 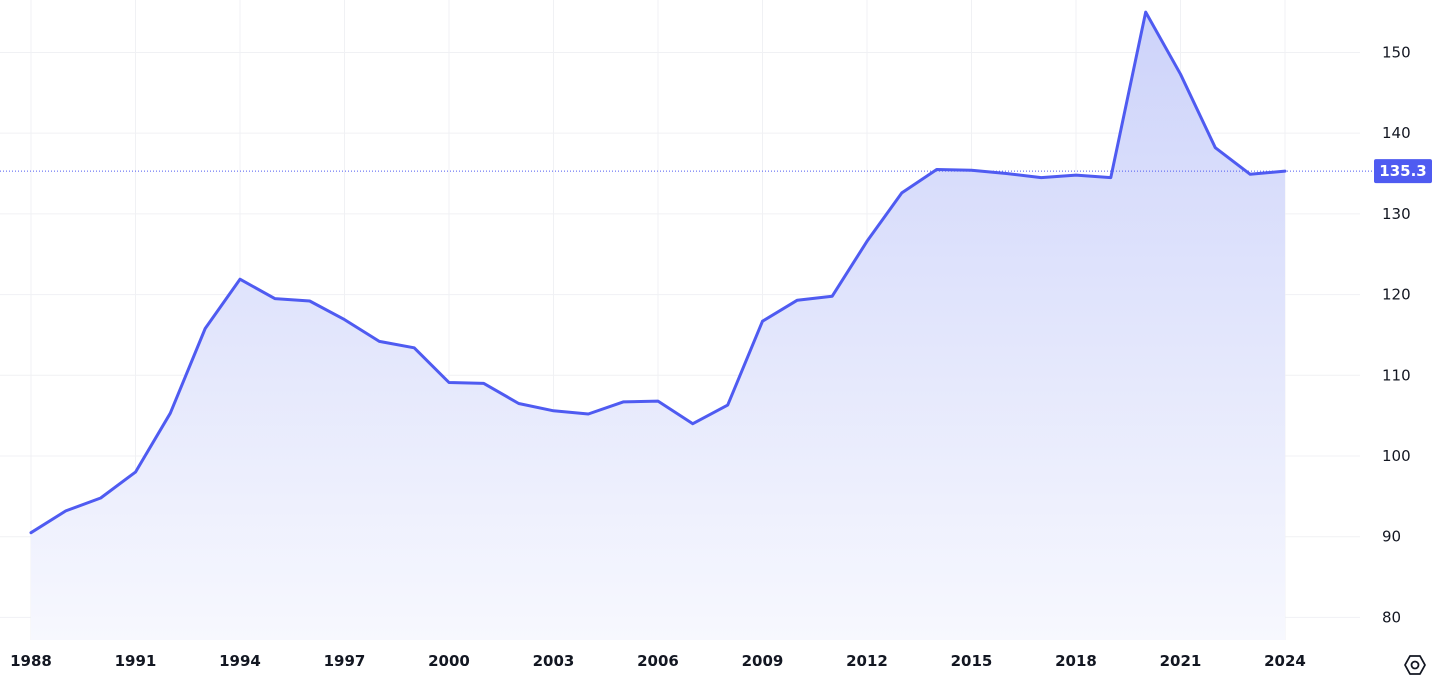 I want to click on y-tick-label: 90, so click(x=1391, y=537).